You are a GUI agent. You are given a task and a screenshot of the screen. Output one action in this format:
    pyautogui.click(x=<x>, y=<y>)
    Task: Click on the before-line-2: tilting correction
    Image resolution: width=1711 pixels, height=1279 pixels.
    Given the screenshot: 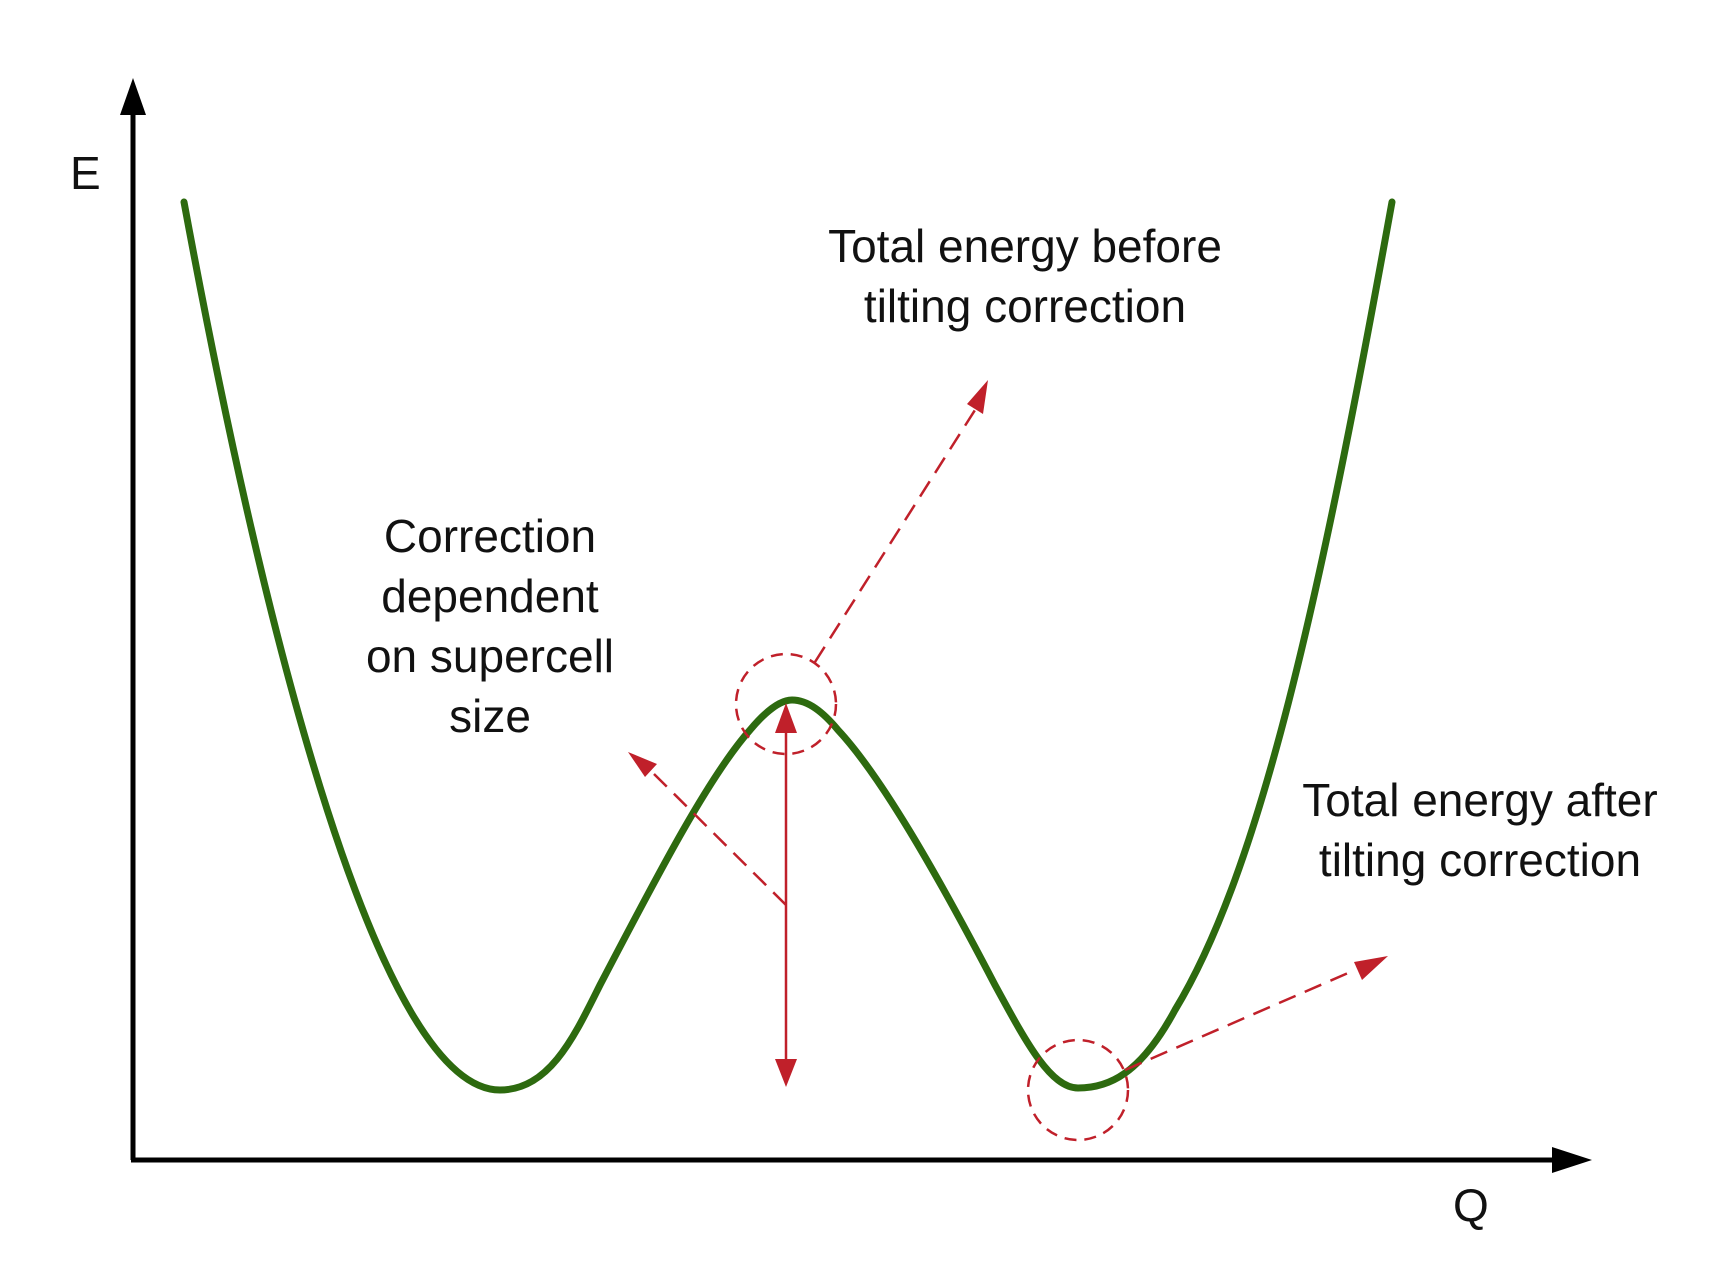 What is the action you would take?
    pyautogui.click(x=1025, y=306)
    